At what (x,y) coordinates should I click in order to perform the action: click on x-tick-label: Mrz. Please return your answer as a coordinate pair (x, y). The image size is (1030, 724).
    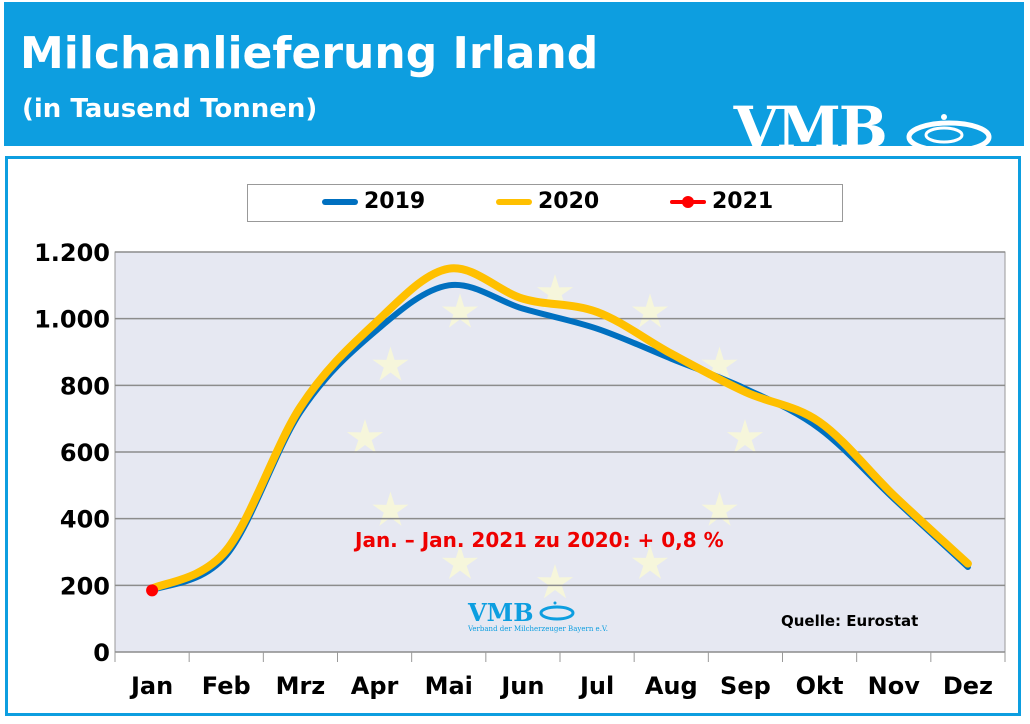
    Looking at the image, I should click on (301, 686).